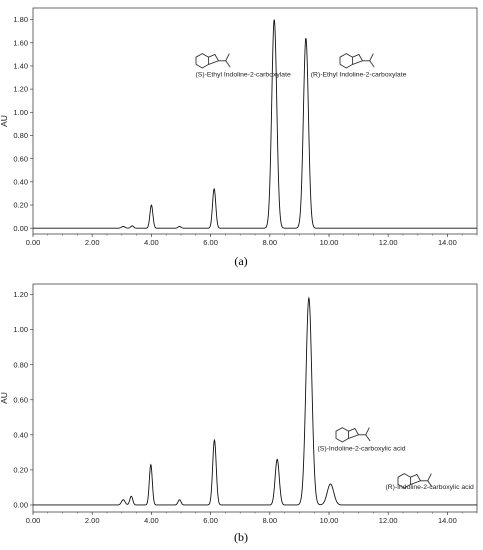  What do you see at coordinates (20, 66) in the screenshot?
I see `y-tick-label: 1.40` at bounding box center [20, 66].